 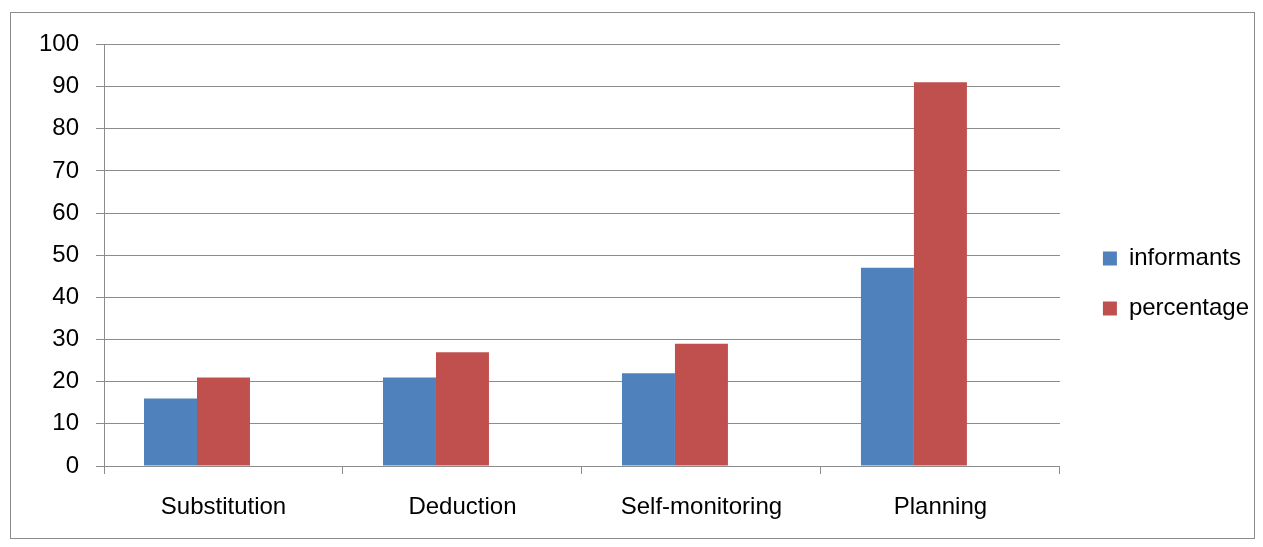 I want to click on x-tick-label: Planning, so click(x=940, y=506).